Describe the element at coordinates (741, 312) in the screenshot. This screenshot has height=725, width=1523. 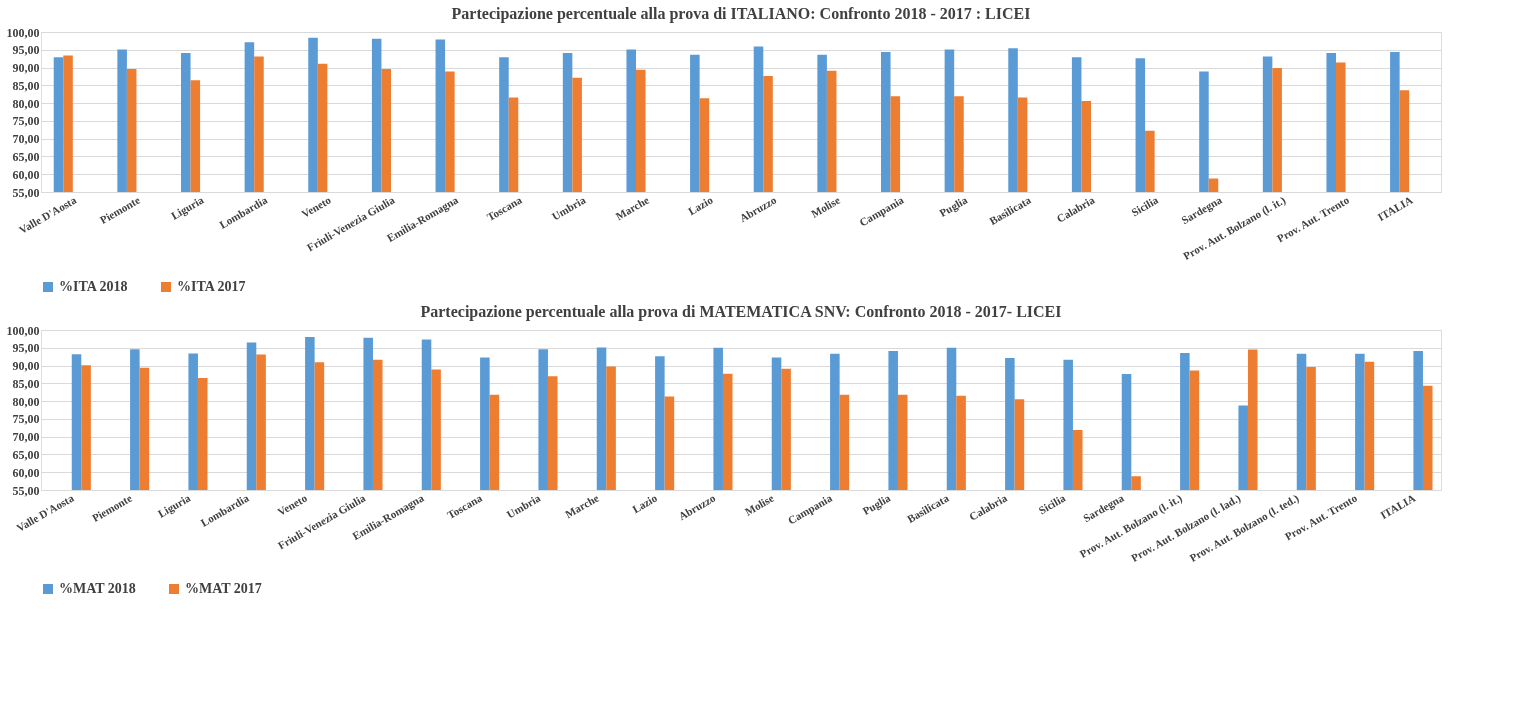
I see `chart-title: Partecipazione percentuale alla prova di MATEMATICA SNV: Confronto 2018 - 2017- LICEI` at that location.